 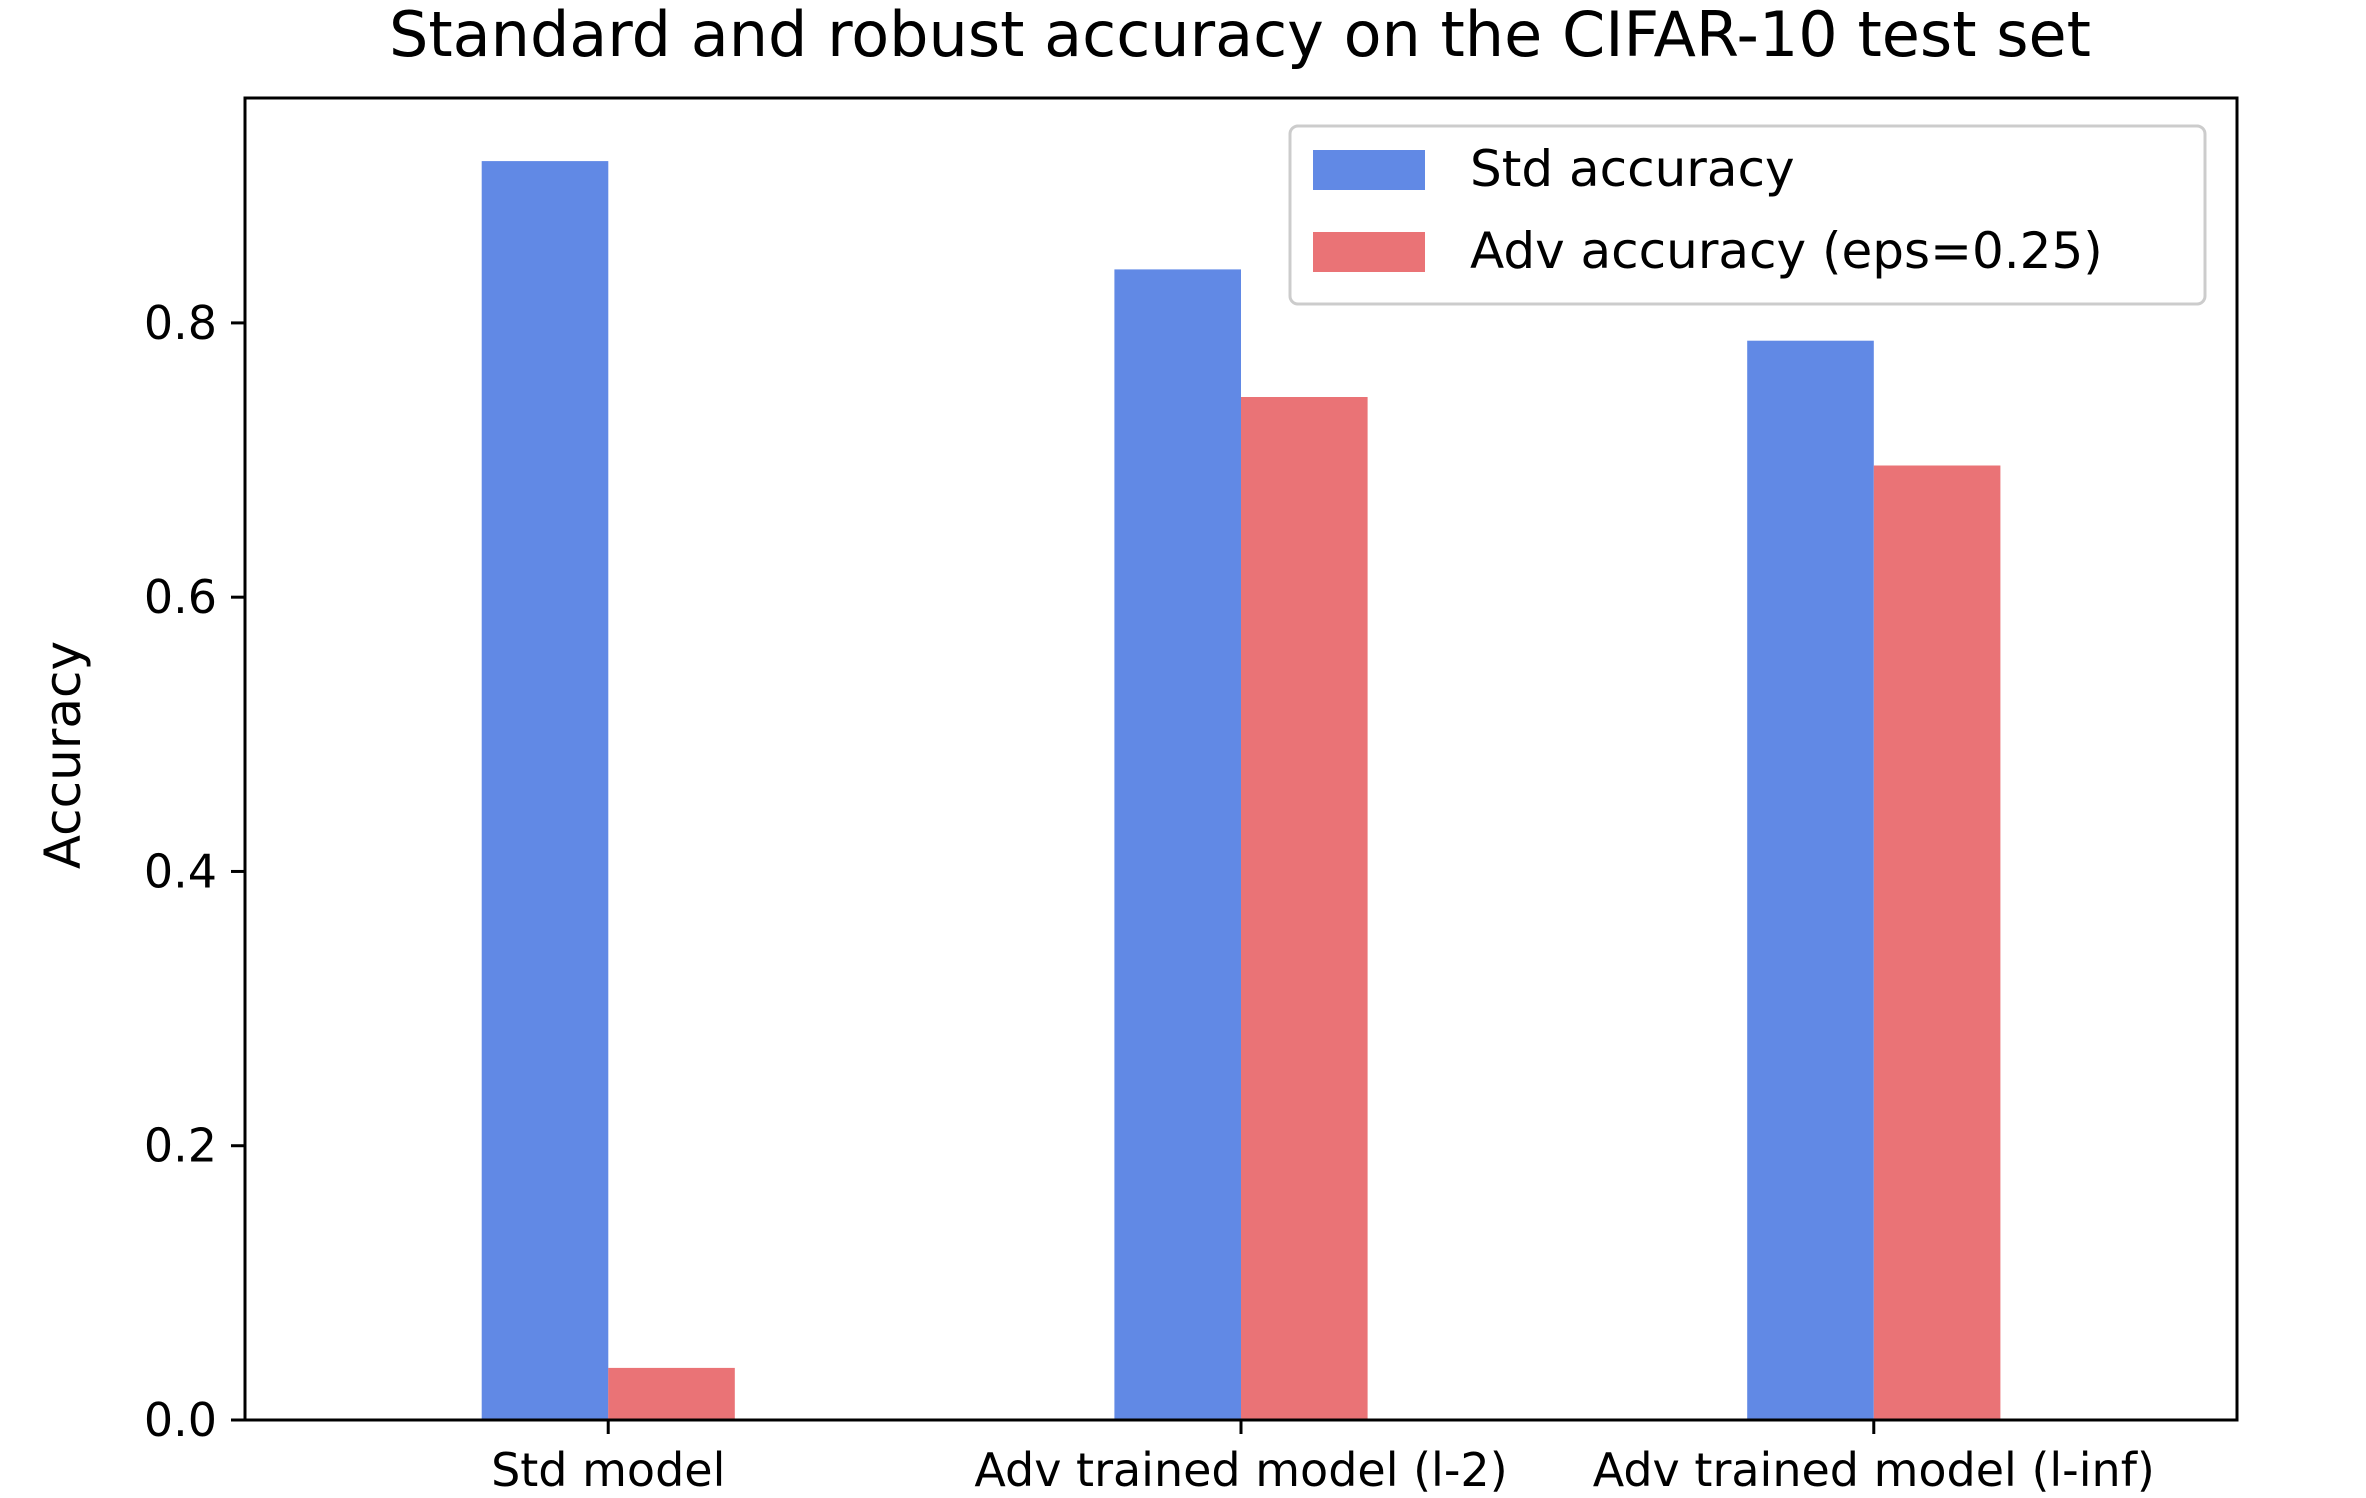 I want to click on legend-label-std-accuracy: Std accuracy, so click(x=1632, y=169).